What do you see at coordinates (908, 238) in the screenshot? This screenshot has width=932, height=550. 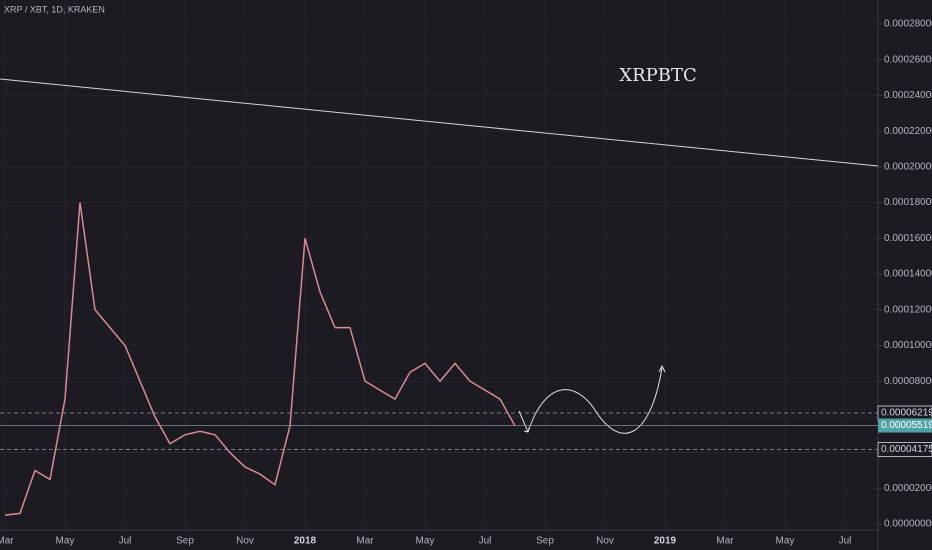 I see `y-tick-label: 0.00016000` at bounding box center [908, 238].